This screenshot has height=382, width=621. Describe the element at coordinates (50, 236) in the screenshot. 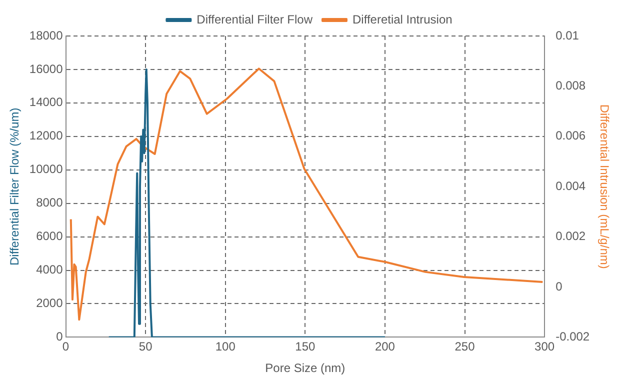

I see `y-tick-label: 6000` at that location.